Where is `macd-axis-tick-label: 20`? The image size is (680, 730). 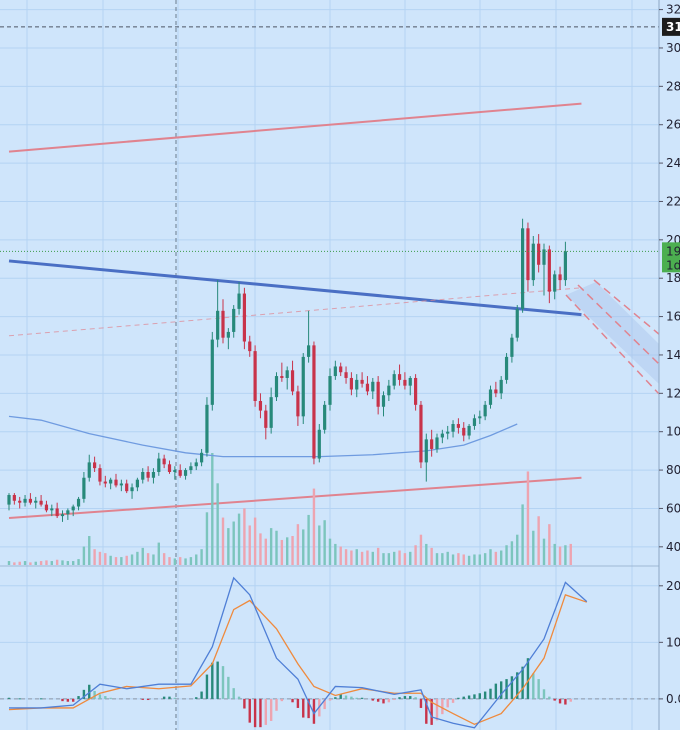 macd-axis-tick-label: 20 is located at coordinates (673, 586).